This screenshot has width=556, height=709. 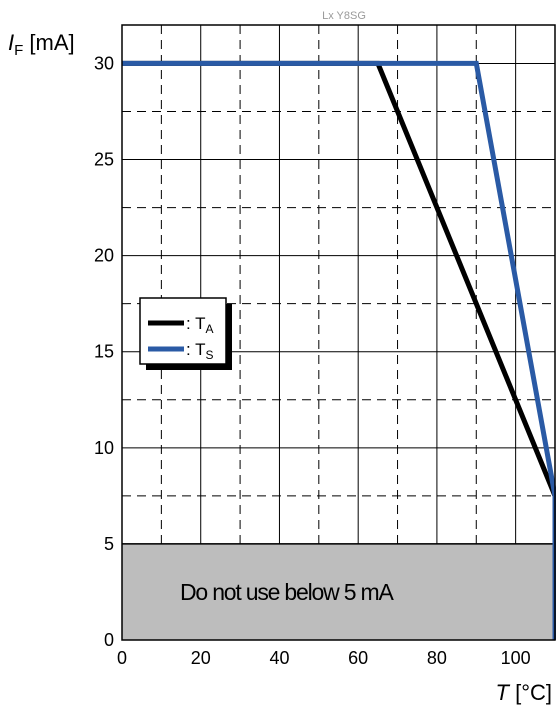 What do you see at coordinates (109, 544) in the screenshot?
I see `y-tick-label: 5` at bounding box center [109, 544].